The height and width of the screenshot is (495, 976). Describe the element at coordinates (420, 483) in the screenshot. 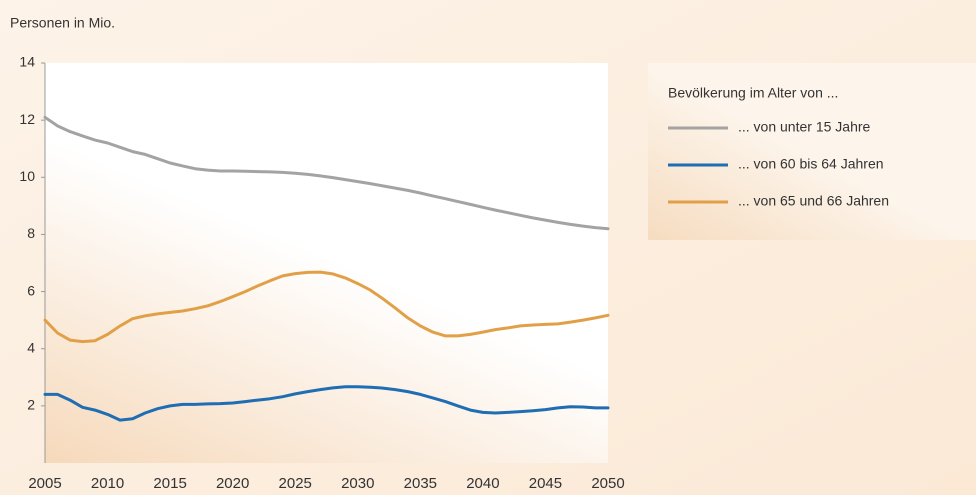

I see `x-tick-label: 2035` at that location.